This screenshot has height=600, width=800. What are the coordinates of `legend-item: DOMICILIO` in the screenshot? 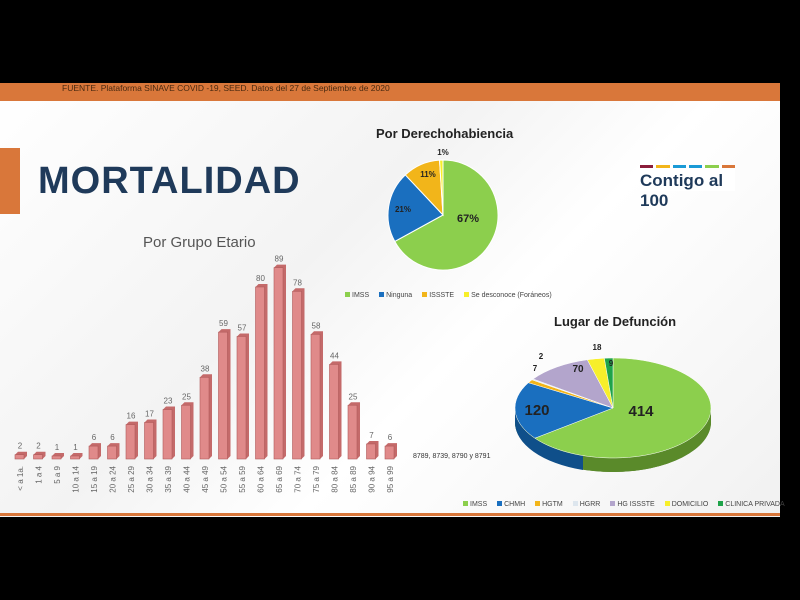 It's located at (686, 504).